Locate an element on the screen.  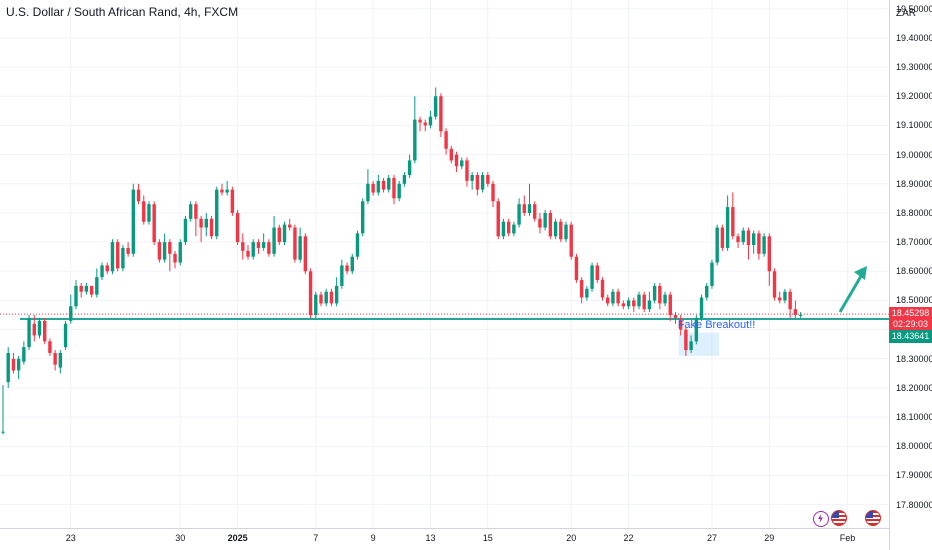
price-tick-label: 18.60000 is located at coordinates (914, 271).